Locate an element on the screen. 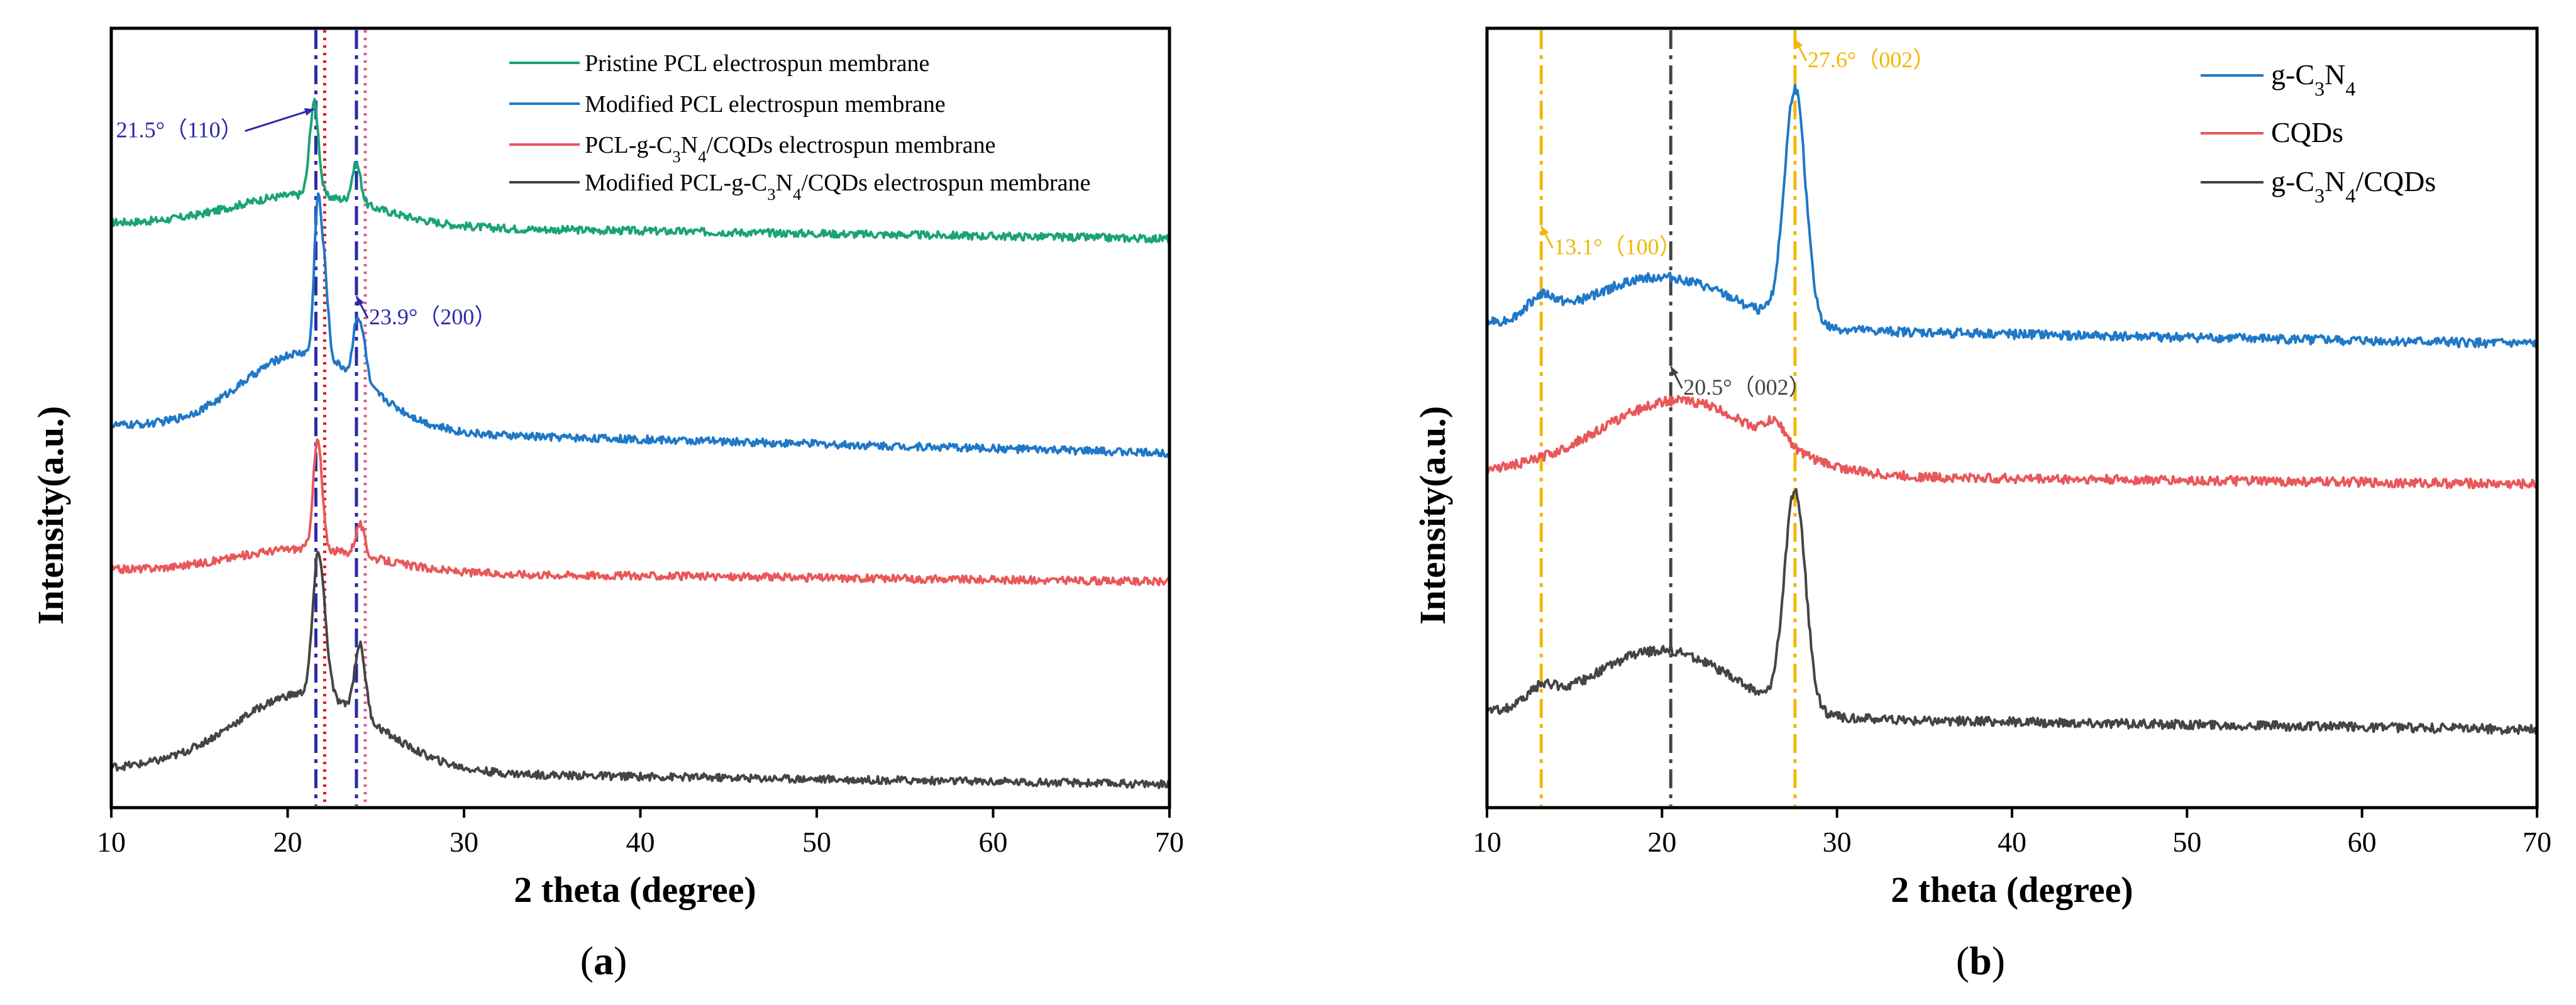 This screenshot has height=1005, width=2576. panel-b-xticks: 10 20 30 40 50 60 70 is located at coordinates (2012, 833).